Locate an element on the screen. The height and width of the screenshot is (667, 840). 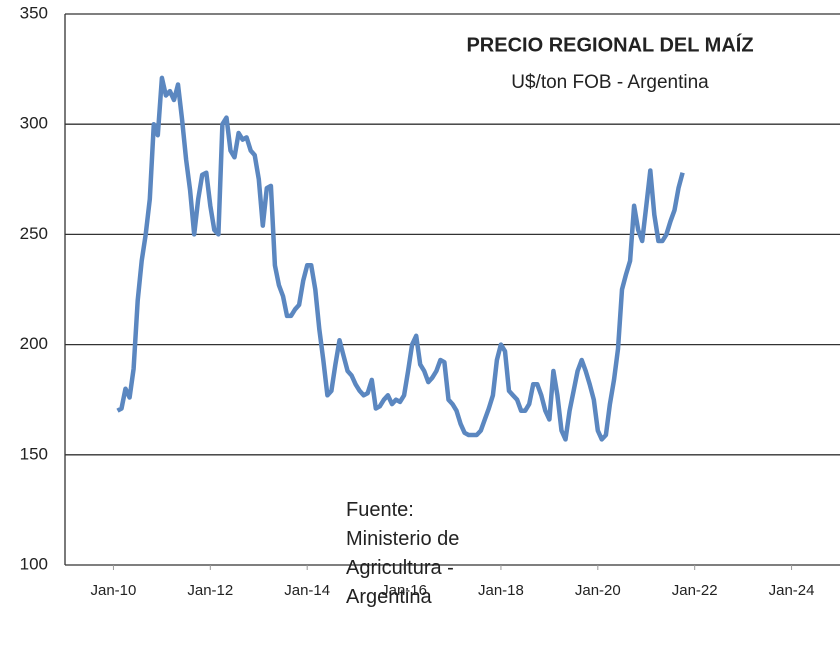
x-tick-label: Jan-12 is located at coordinates (210, 590).